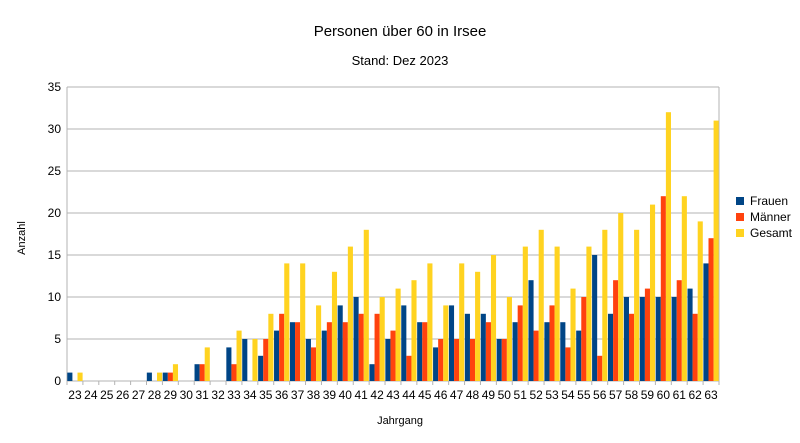 The height and width of the screenshot is (443, 800). What do you see at coordinates (55, 297) in the screenshot?
I see `y-tick-label: 10` at bounding box center [55, 297].